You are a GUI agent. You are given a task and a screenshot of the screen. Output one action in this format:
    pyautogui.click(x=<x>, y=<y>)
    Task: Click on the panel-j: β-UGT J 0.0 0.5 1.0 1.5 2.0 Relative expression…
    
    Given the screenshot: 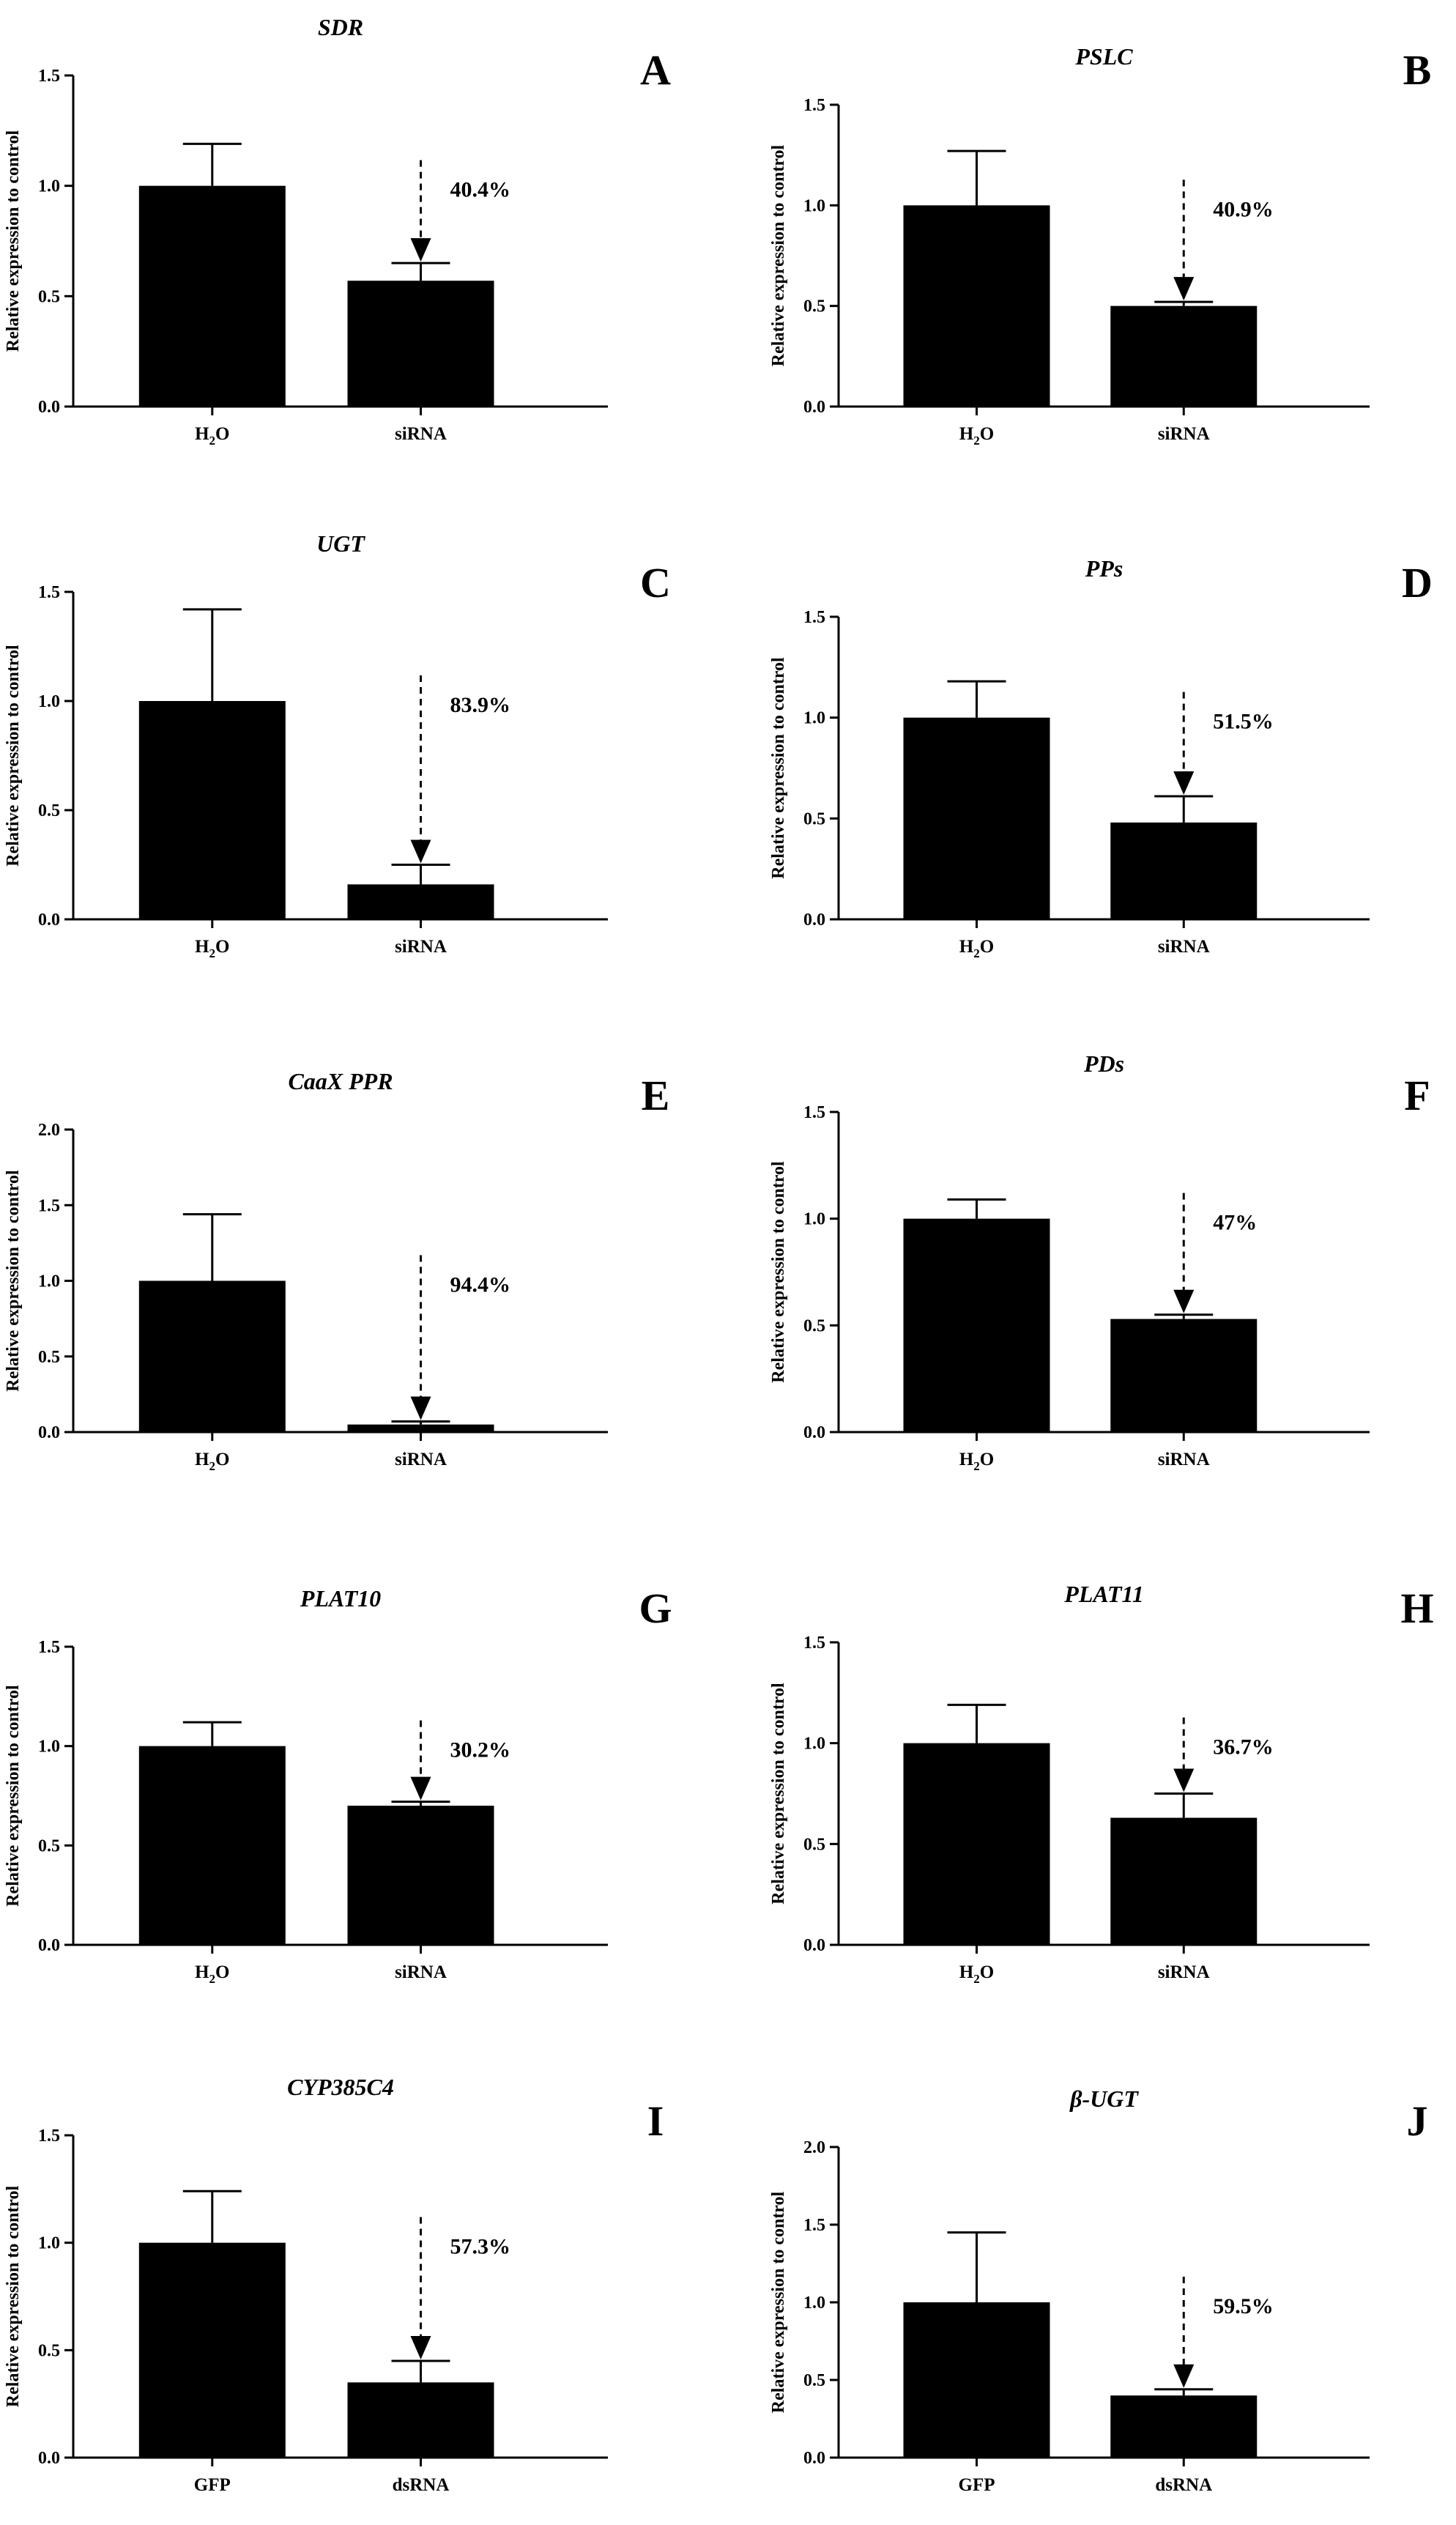 What is the action you would take?
    pyautogui.click(x=1098, y=2290)
    